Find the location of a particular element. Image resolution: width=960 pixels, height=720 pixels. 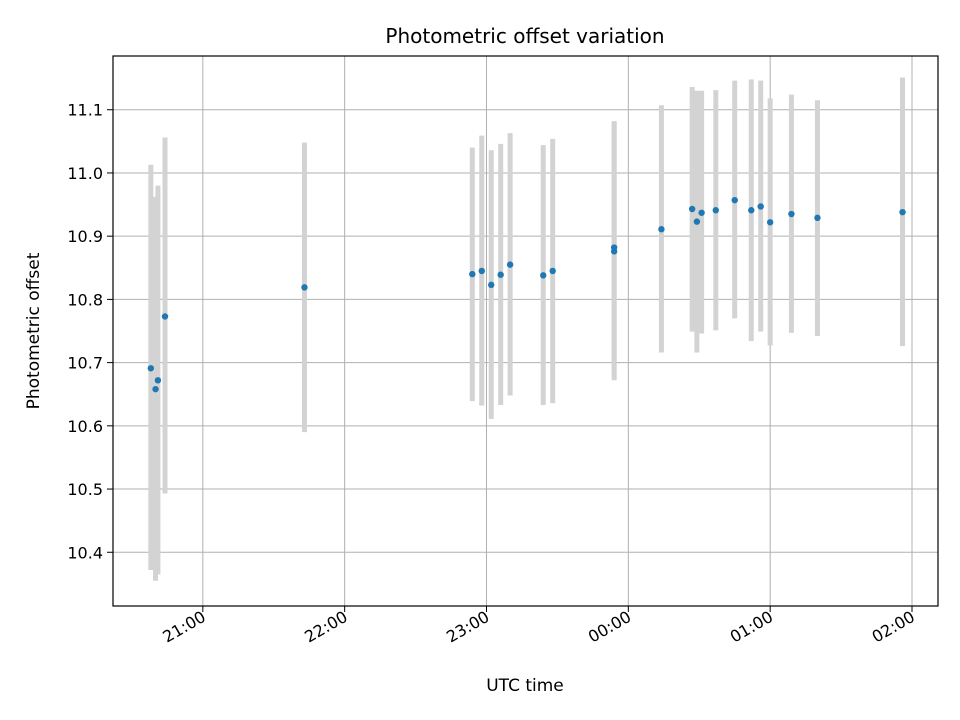

chart-title: Photometric offset variation is located at coordinates (524, 36).